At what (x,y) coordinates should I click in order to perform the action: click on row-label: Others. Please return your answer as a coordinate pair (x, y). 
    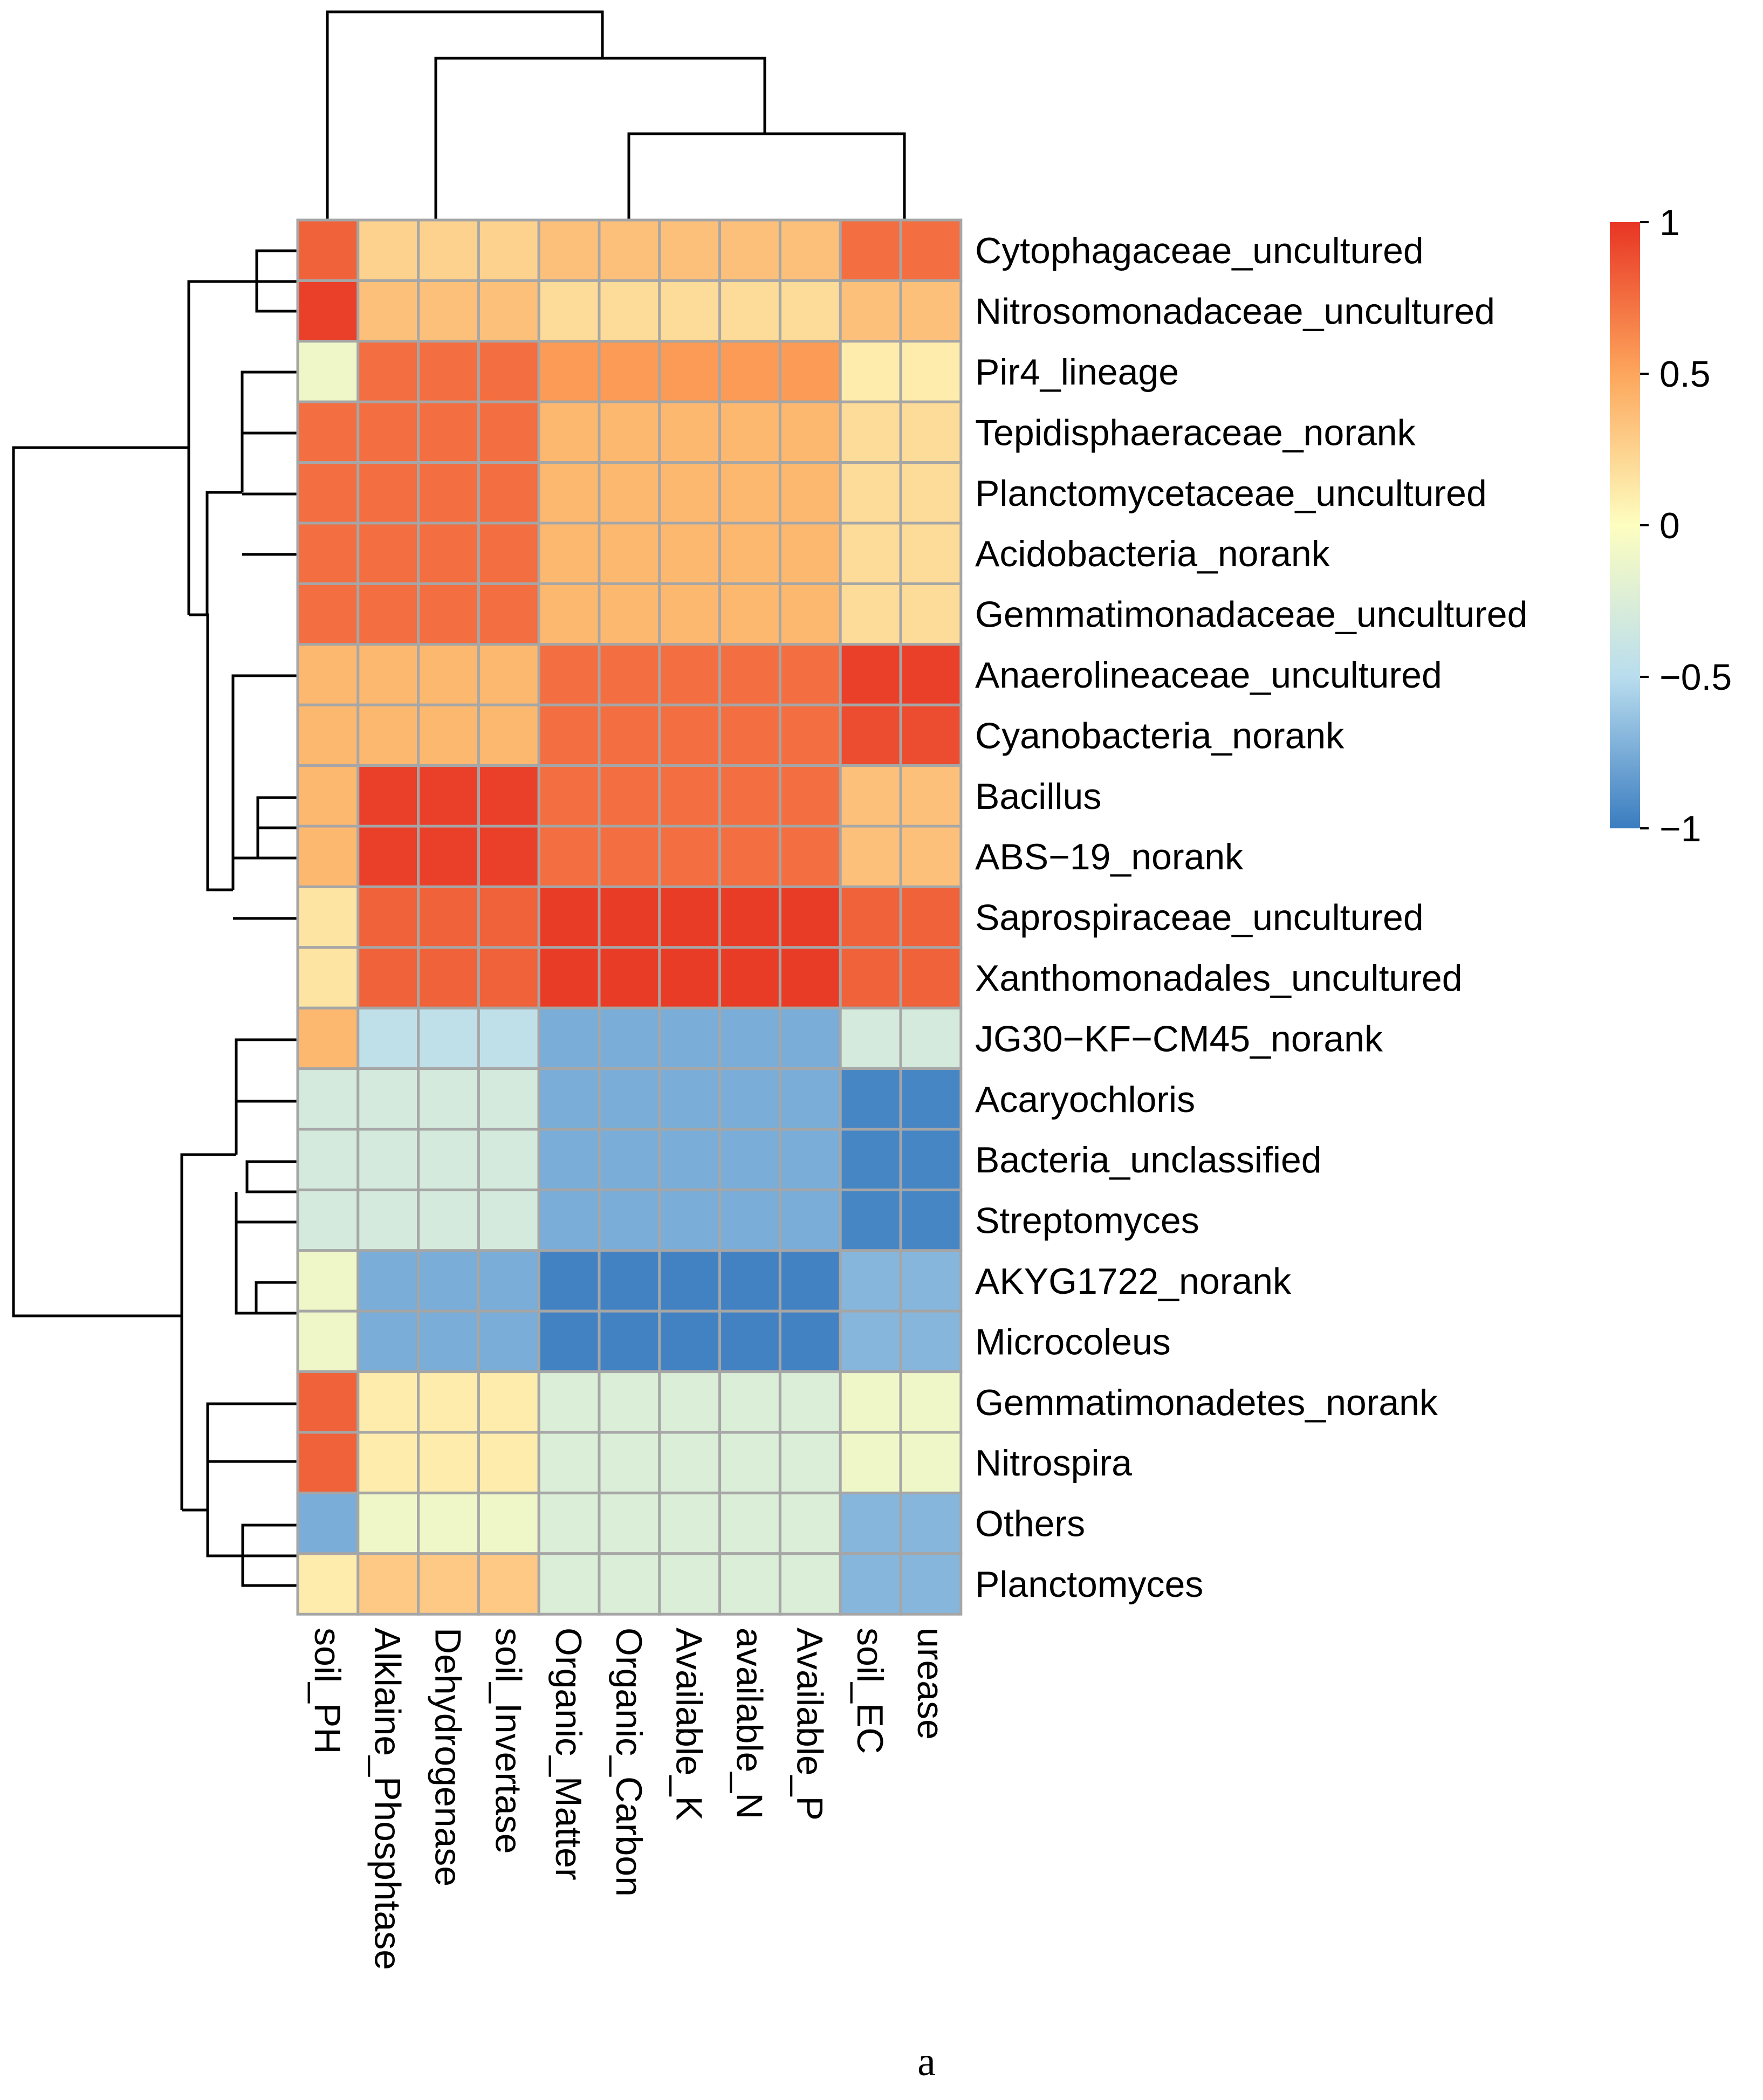
    Looking at the image, I should click on (1030, 1524).